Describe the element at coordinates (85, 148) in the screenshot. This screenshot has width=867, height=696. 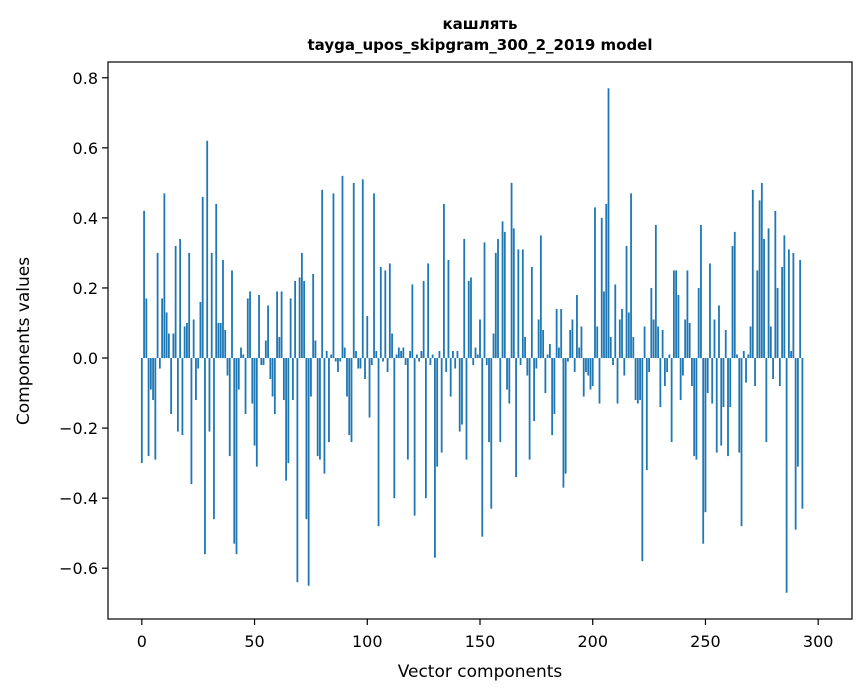
I see `y-tick-label: 0.6` at that location.